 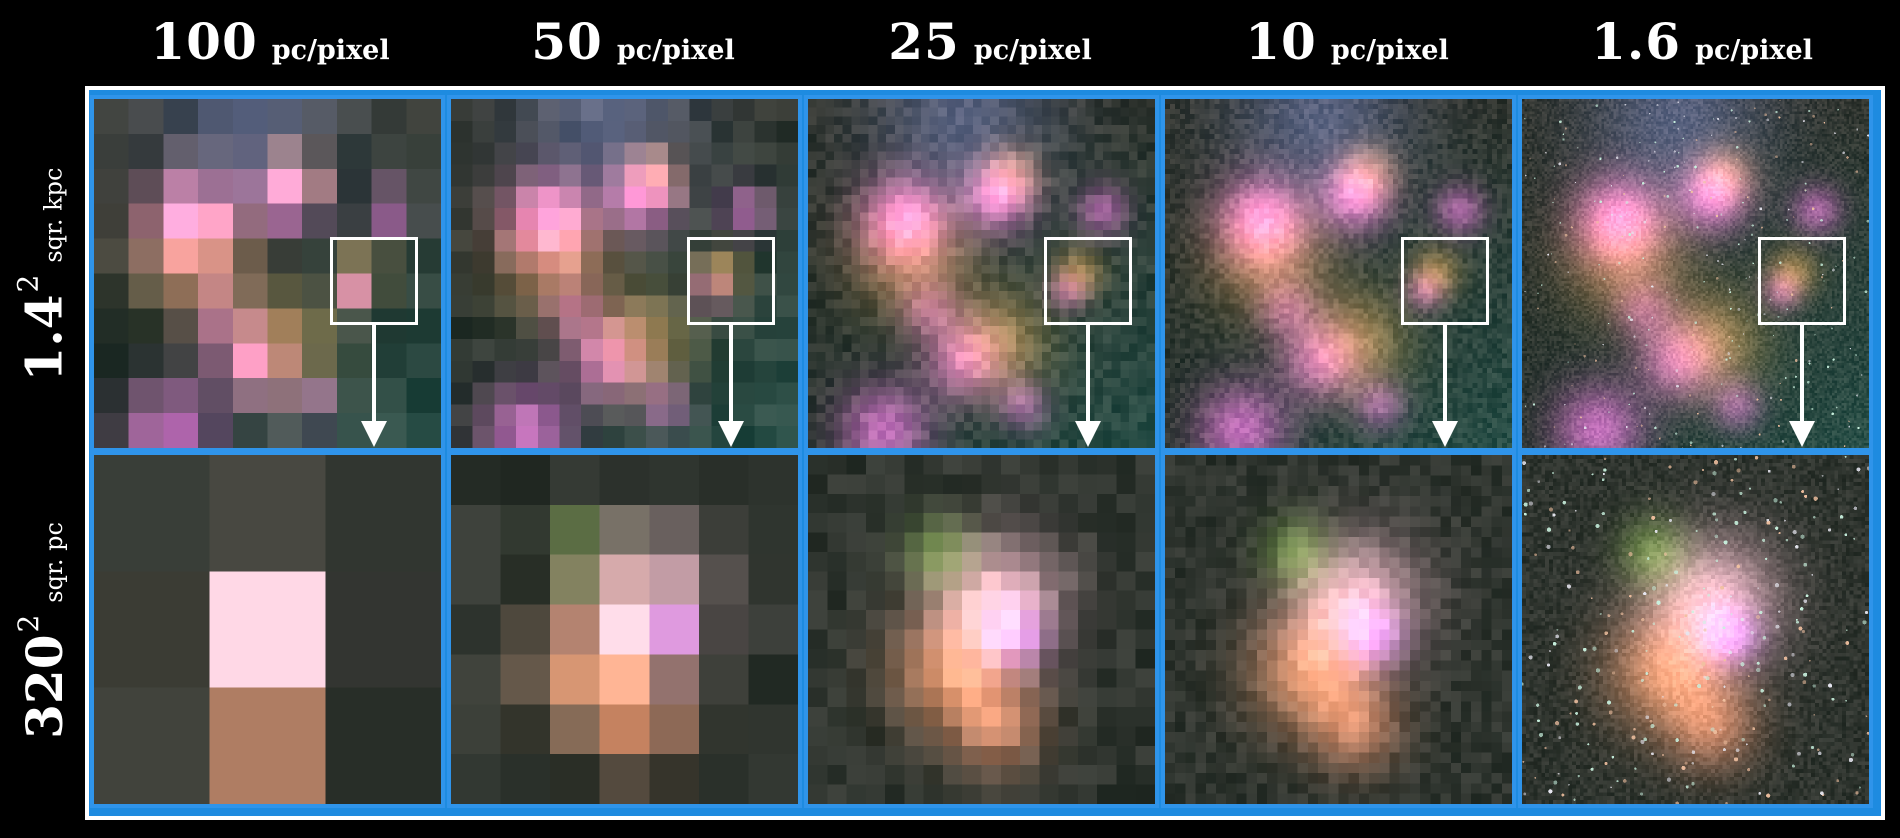 I want to click on column-header-2: 50 pc/pixel, so click(x=633, y=45).